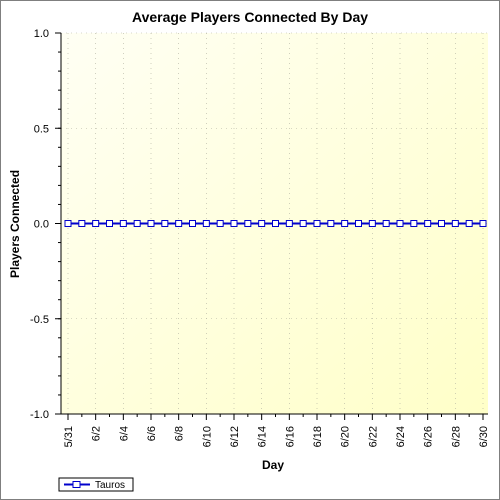 This screenshot has height=500, width=500. What do you see at coordinates (290, 436) in the screenshot?
I see `x-tick-label: 6/16` at bounding box center [290, 436].